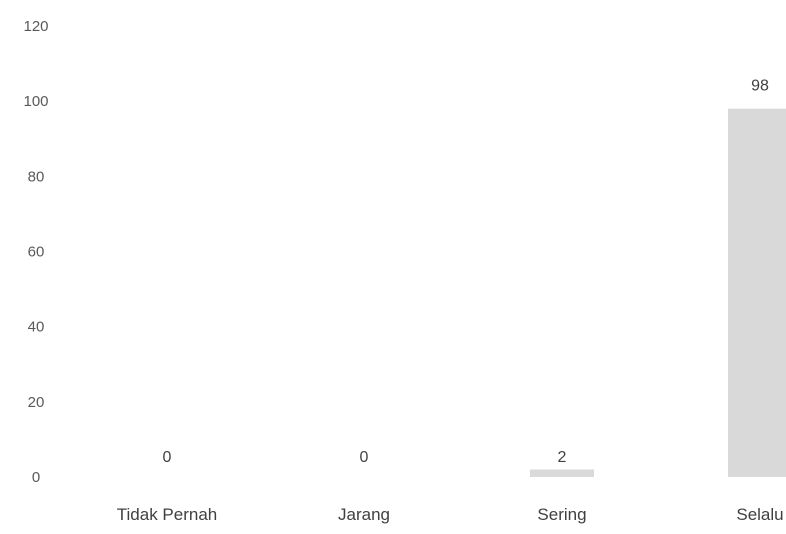 This screenshot has width=786, height=534. What do you see at coordinates (561, 514) in the screenshot?
I see `category-label: Sering` at bounding box center [561, 514].